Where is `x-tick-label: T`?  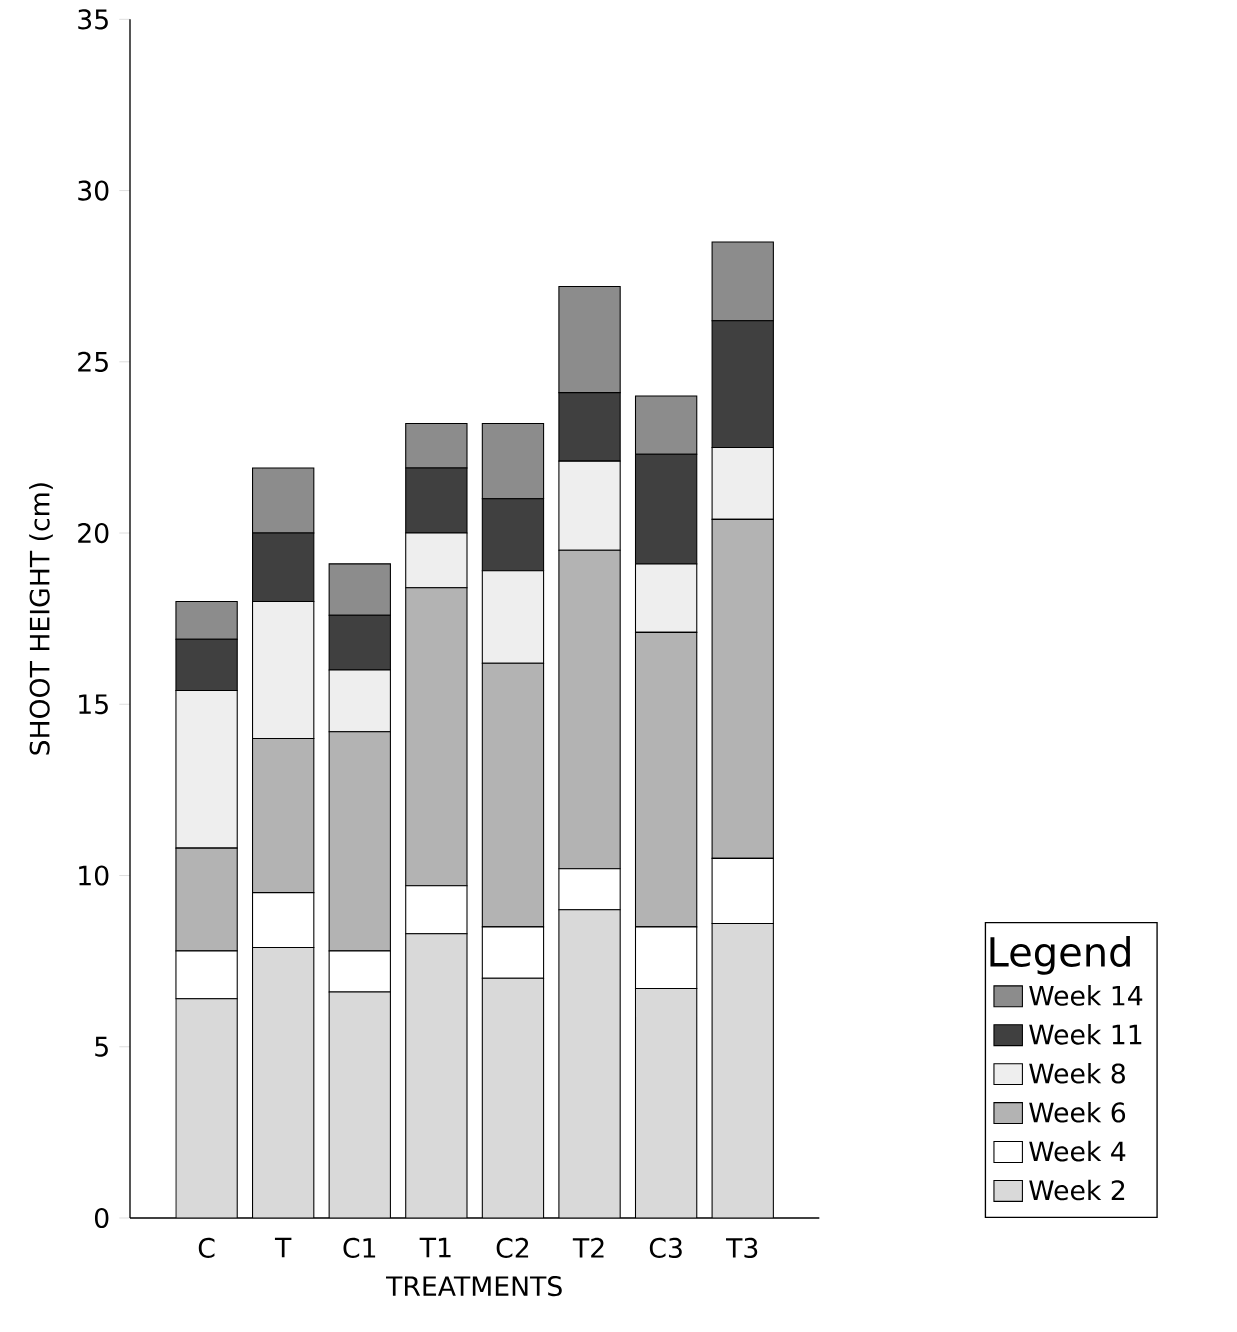
x-tick-label: T is located at coordinates (283, 1247).